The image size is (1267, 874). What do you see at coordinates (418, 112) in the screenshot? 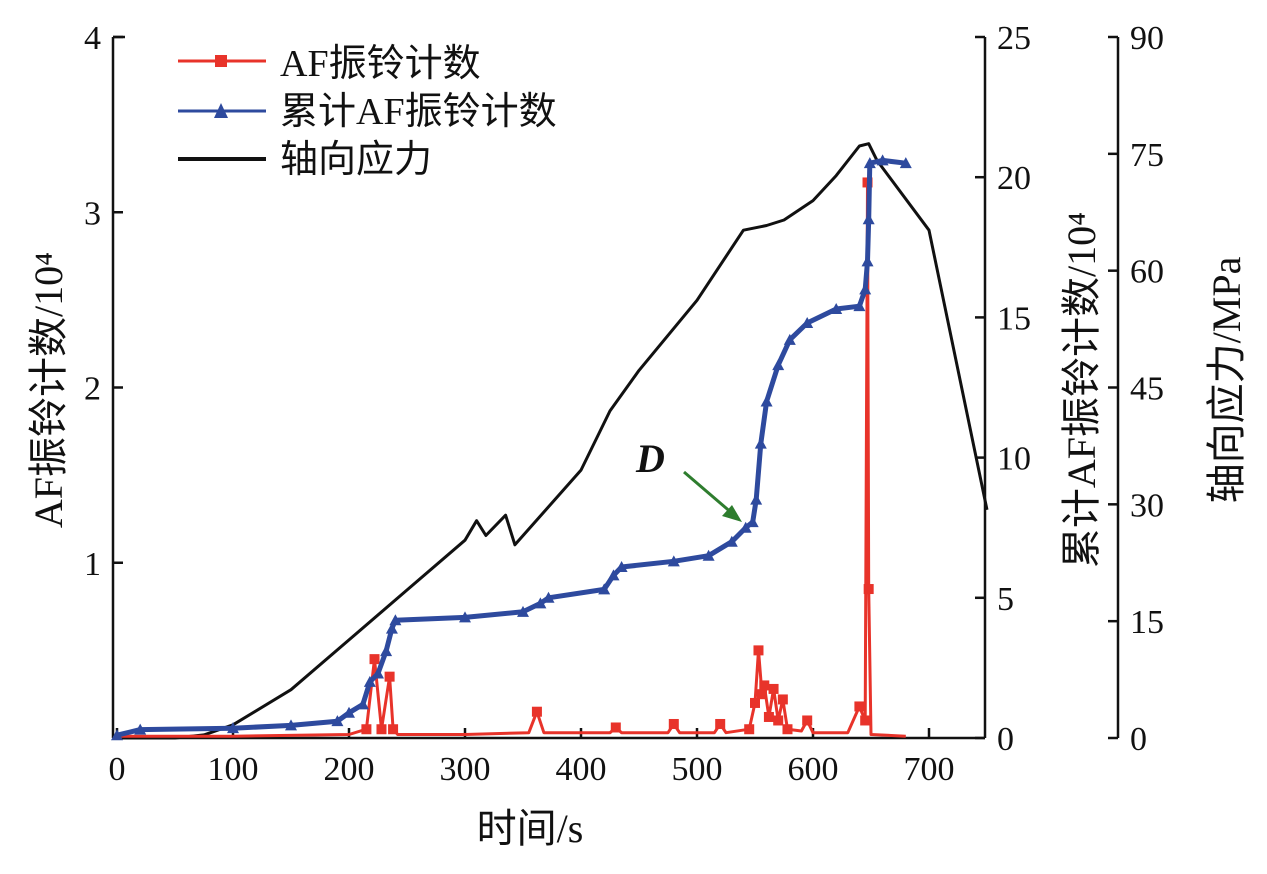
I see `legend-cum-label: 累计AF振铃计数` at bounding box center [418, 112].